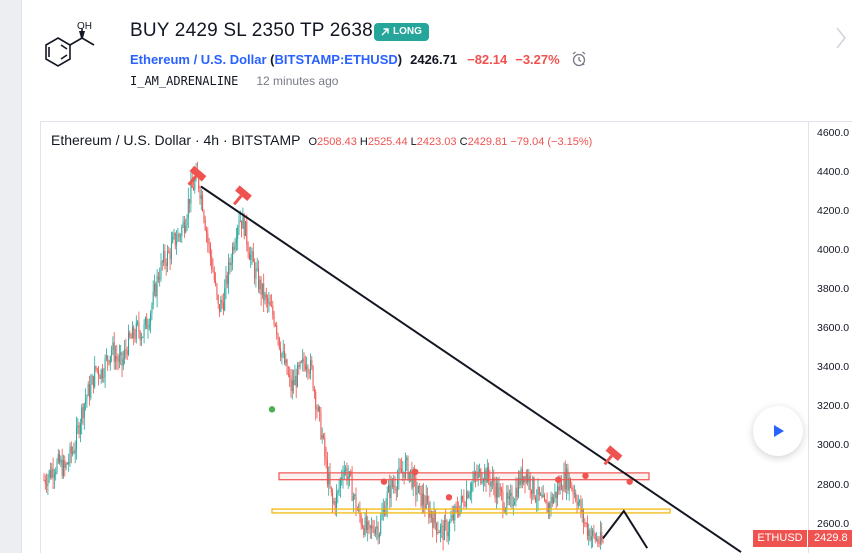  What do you see at coordinates (78, 53) in the screenshot?
I see `author-avatar: OH` at bounding box center [78, 53].